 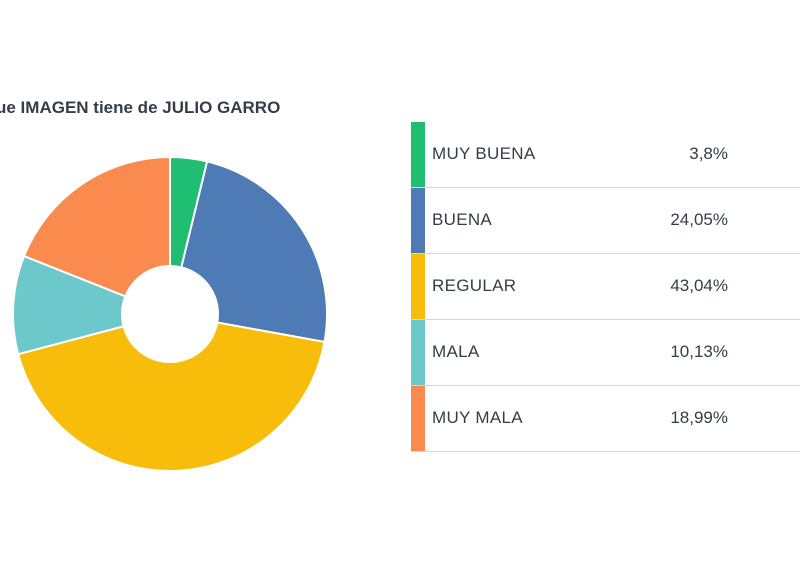 I want to click on chart-title: ue IMAGEN tiene de JULIO GARRO, so click(x=140, y=107).